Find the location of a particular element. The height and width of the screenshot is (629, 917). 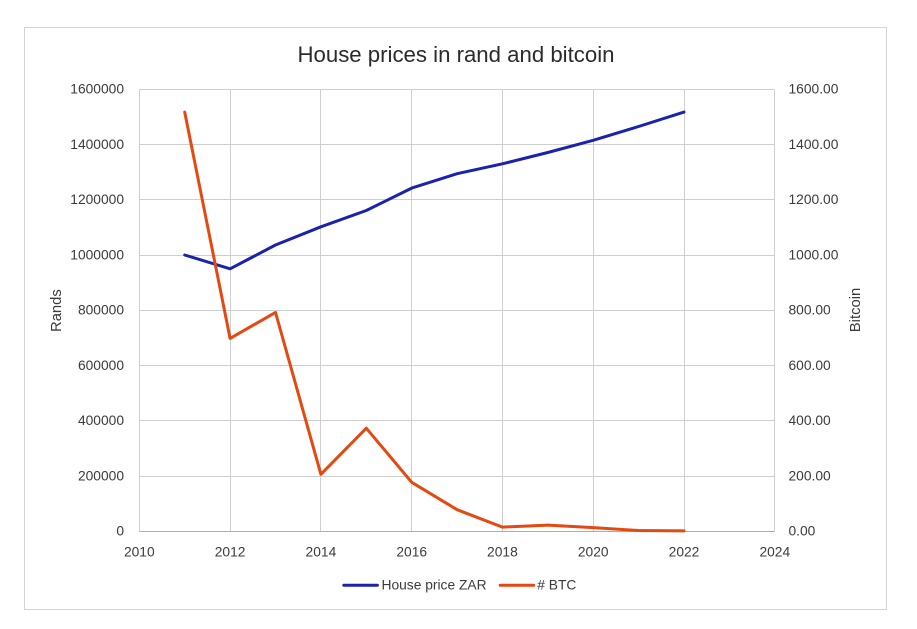

svg-text: 200.00 is located at coordinates (810, 475).